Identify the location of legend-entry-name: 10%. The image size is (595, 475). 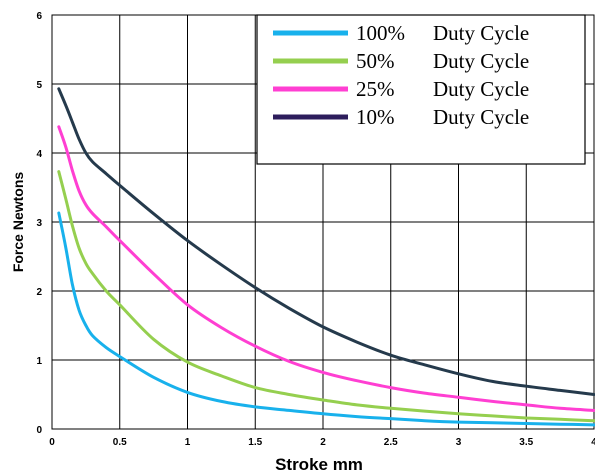
(375, 117).